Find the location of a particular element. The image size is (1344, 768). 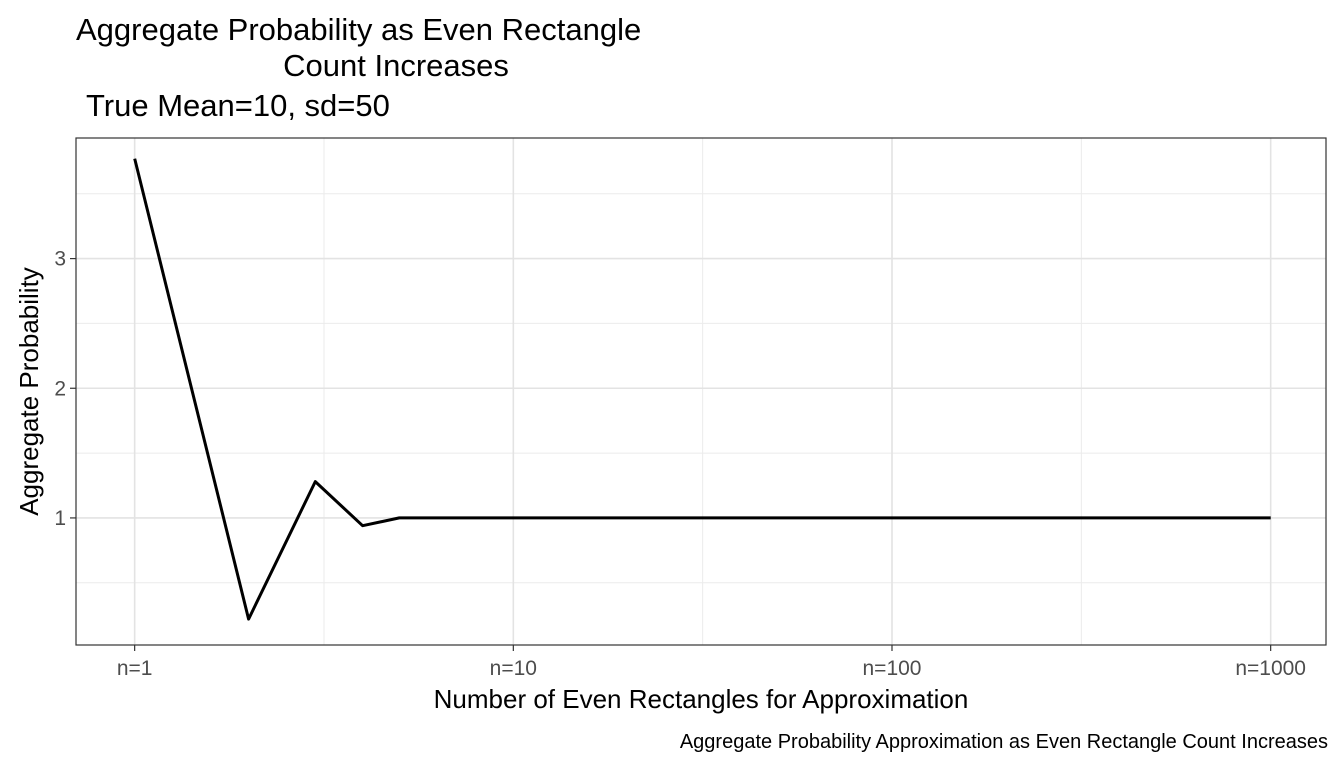

x-tick-label: n=1 is located at coordinates (135, 668).